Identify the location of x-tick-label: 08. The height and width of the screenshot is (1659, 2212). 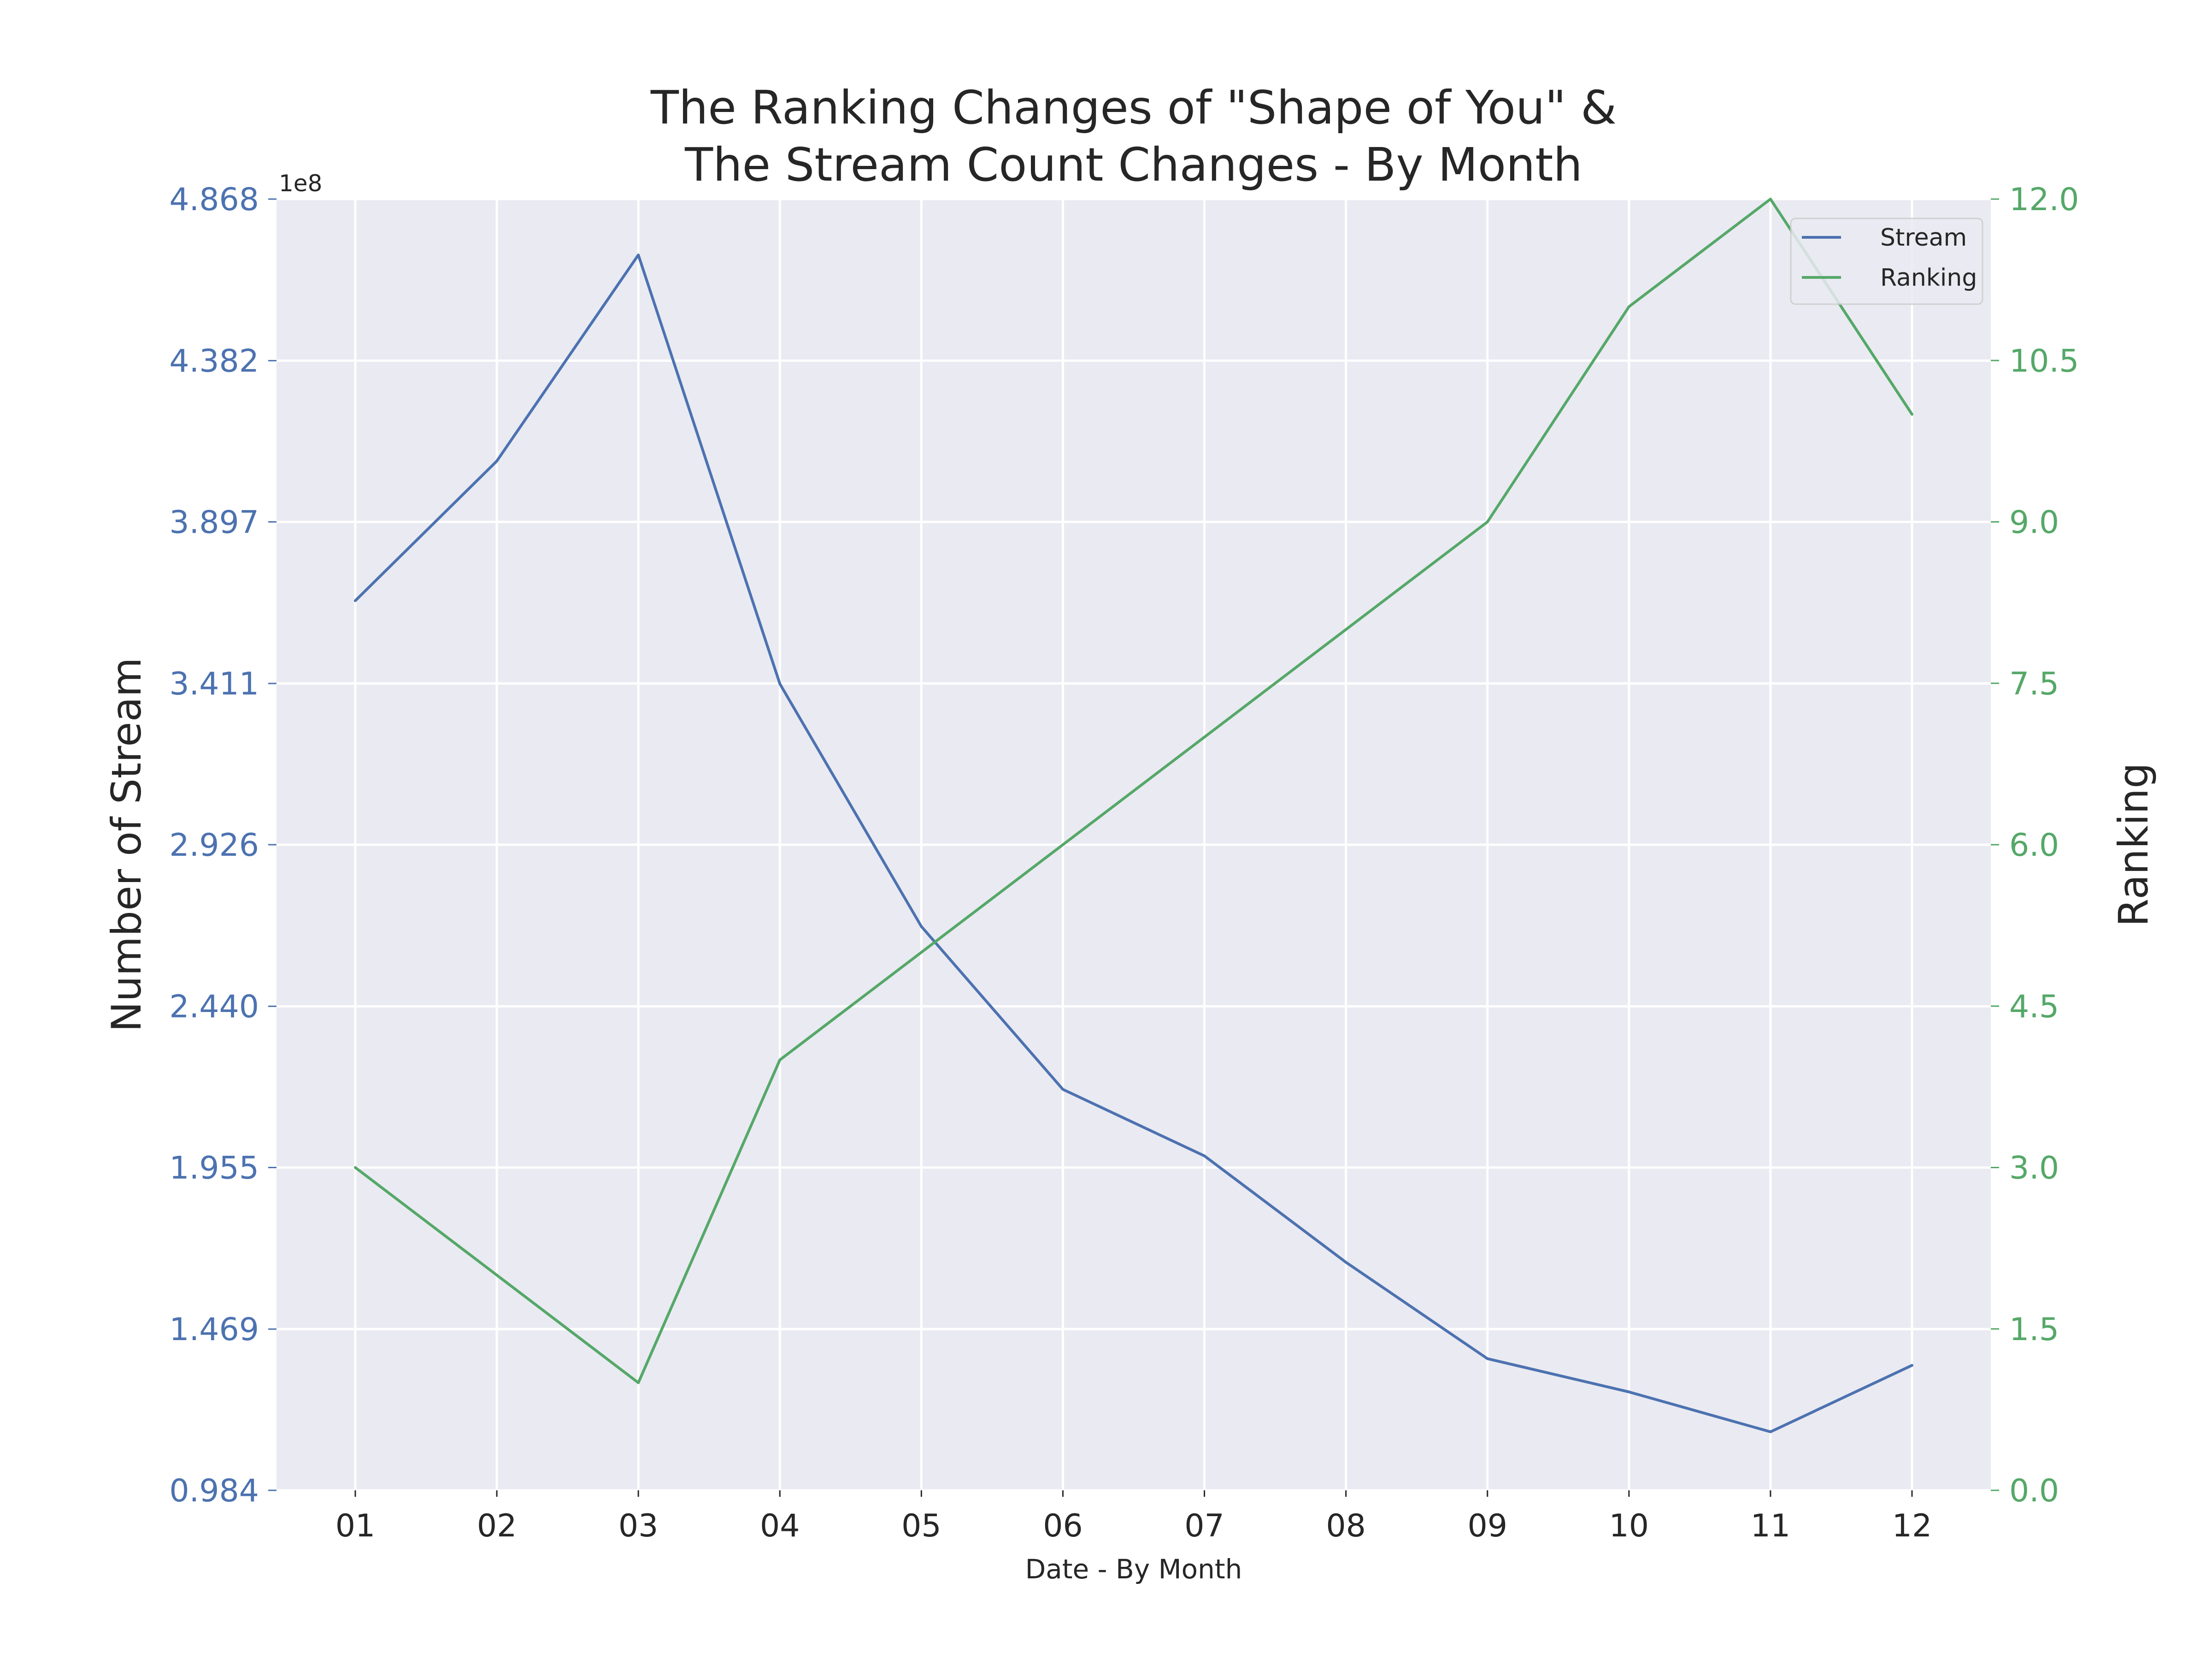
(1346, 1526).